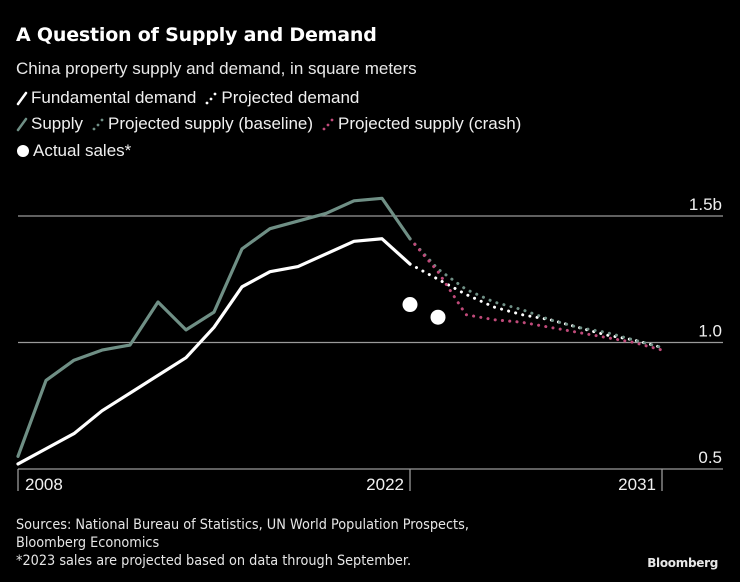  I want to click on legend-item-supply: Supply, so click(49, 124).